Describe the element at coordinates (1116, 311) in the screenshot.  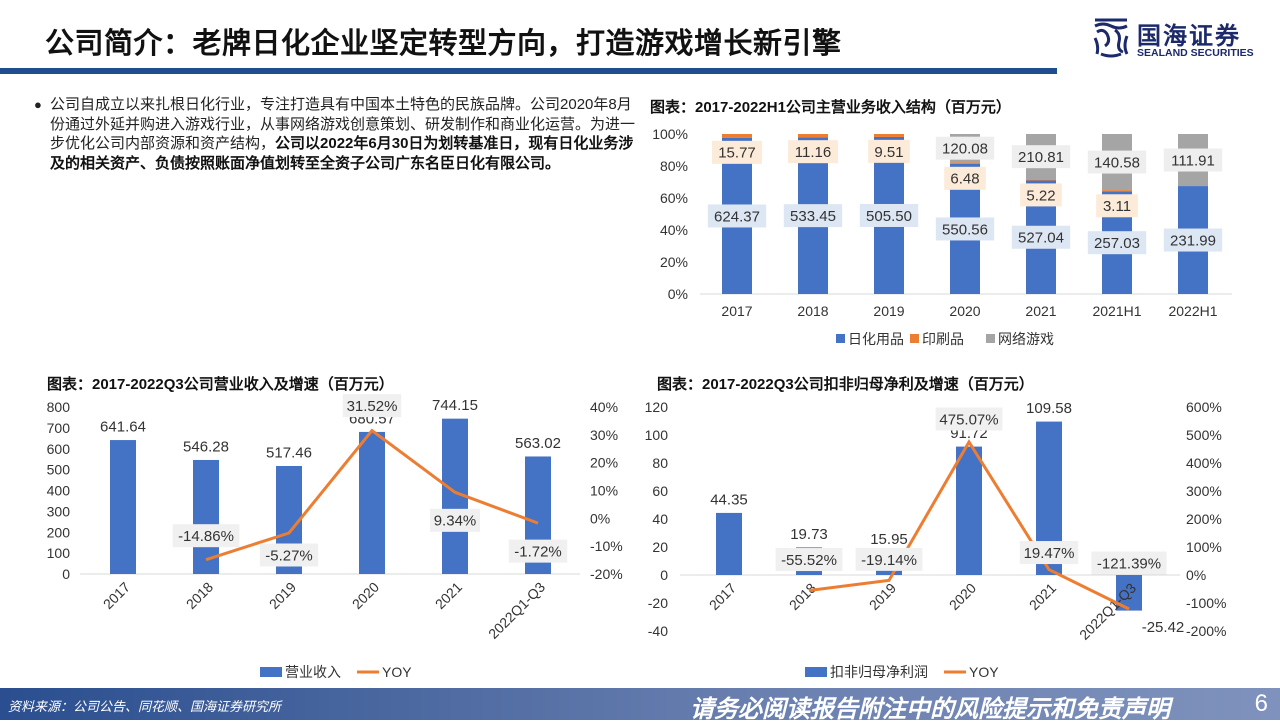
I see `chart1-xtick: 2021H1` at that location.